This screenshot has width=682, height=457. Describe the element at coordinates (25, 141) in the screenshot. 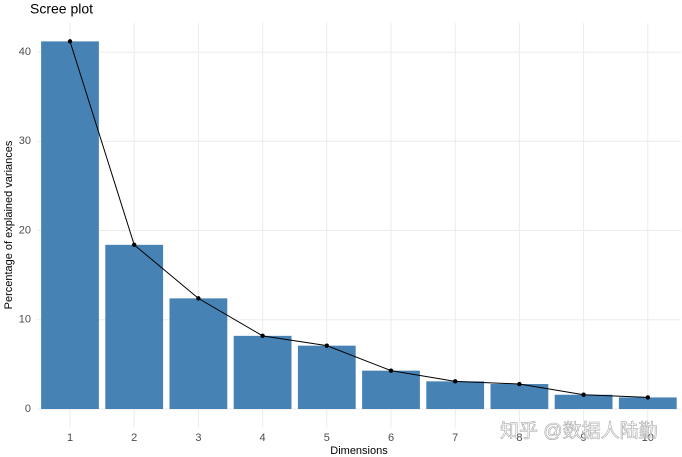

I see `y-tick-label: 30` at that location.